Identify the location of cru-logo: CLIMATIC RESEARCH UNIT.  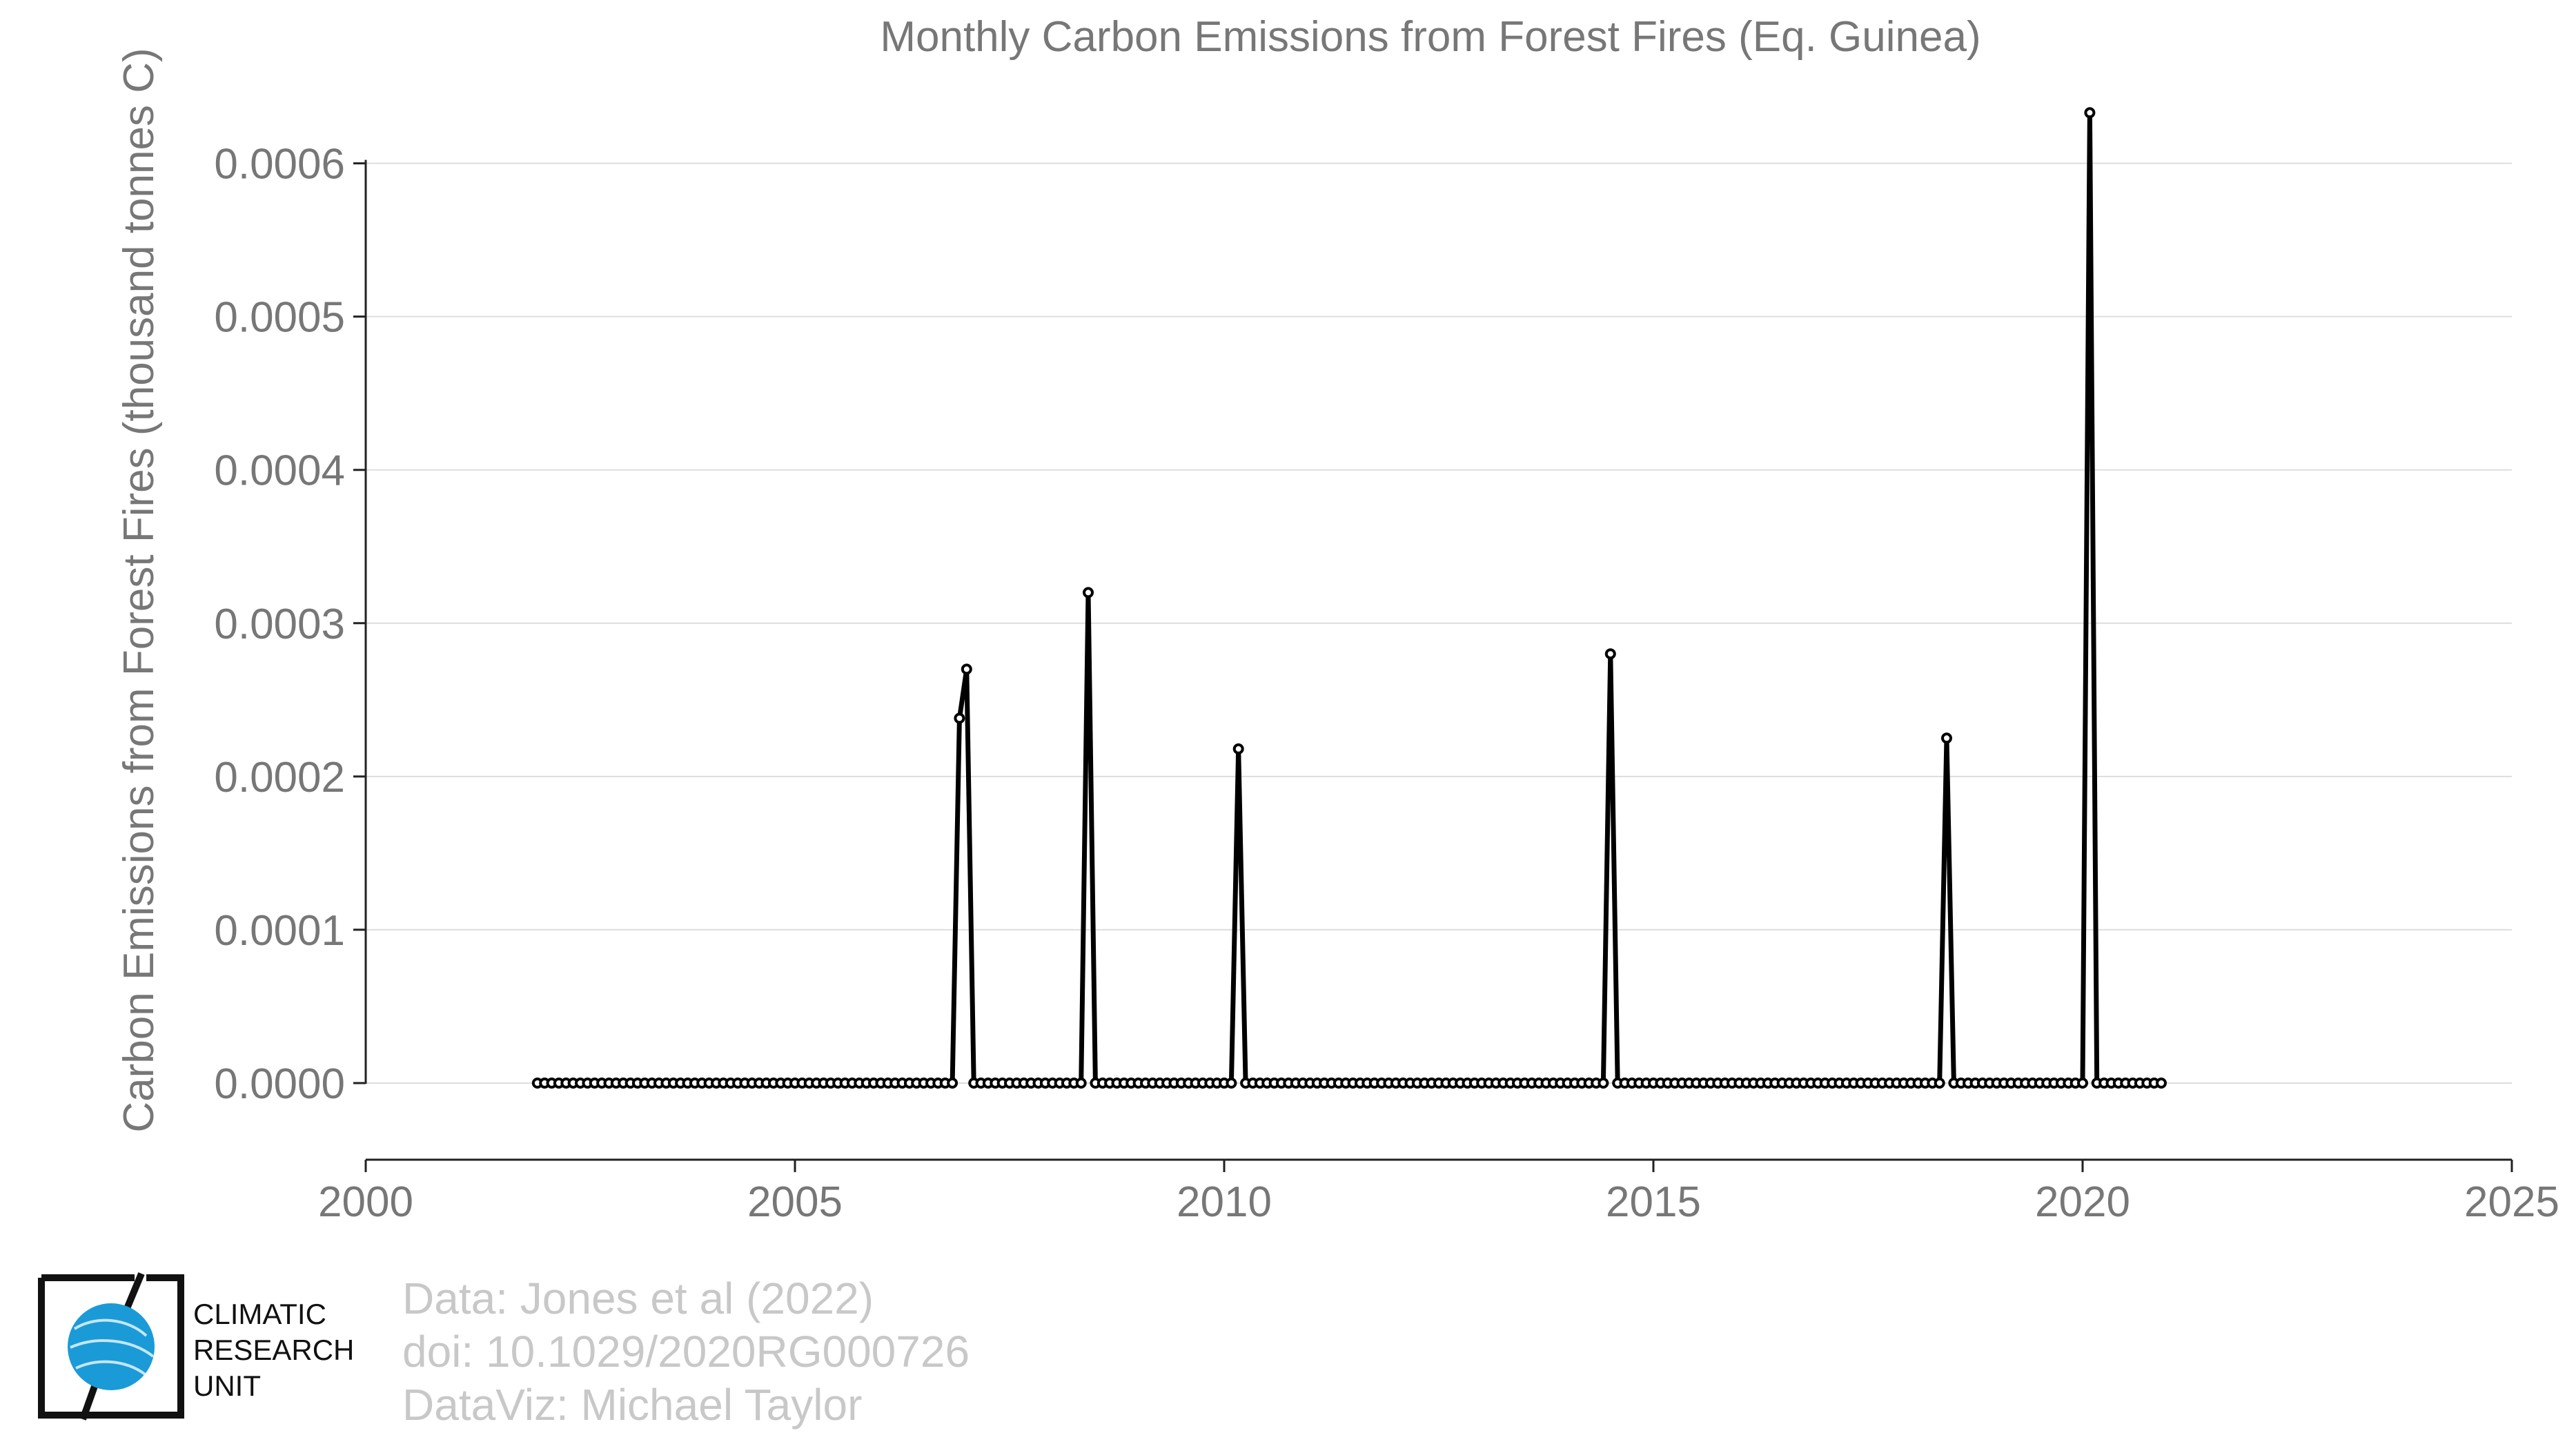
(196, 1346).